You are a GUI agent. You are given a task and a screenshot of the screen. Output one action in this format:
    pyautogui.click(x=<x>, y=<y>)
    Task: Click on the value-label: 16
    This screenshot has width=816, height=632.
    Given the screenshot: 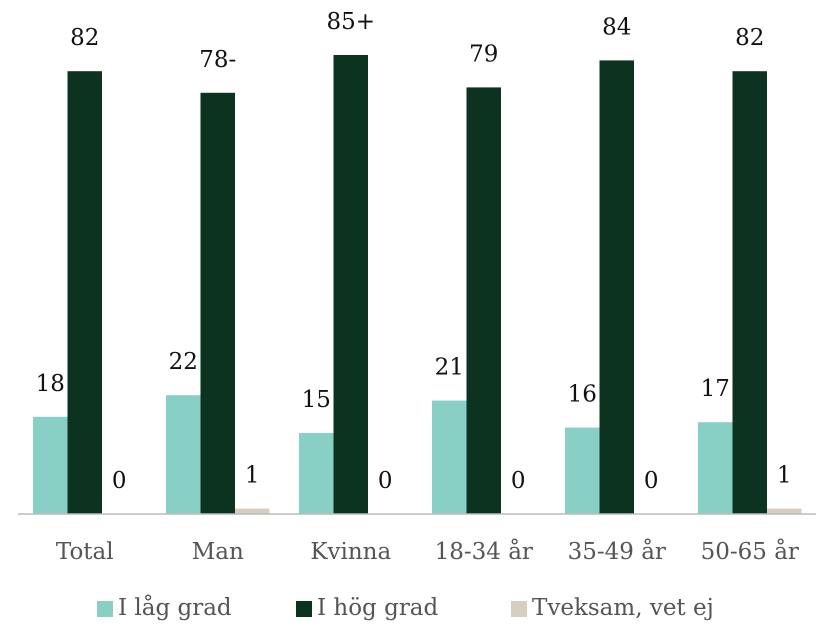 What is the action you would take?
    pyautogui.click(x=582, y=395)
    